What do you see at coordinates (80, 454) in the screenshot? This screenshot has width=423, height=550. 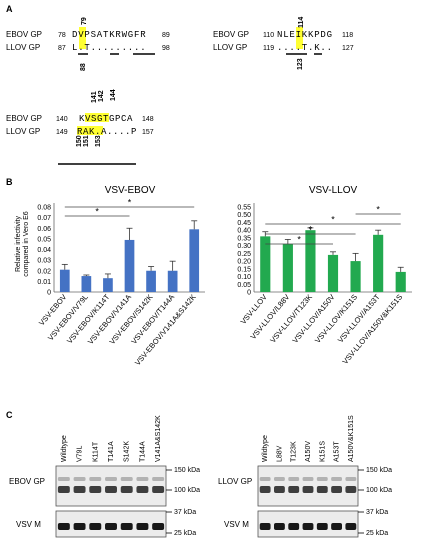 I see `lane-label: V79L` at bounding box center [80, 454].